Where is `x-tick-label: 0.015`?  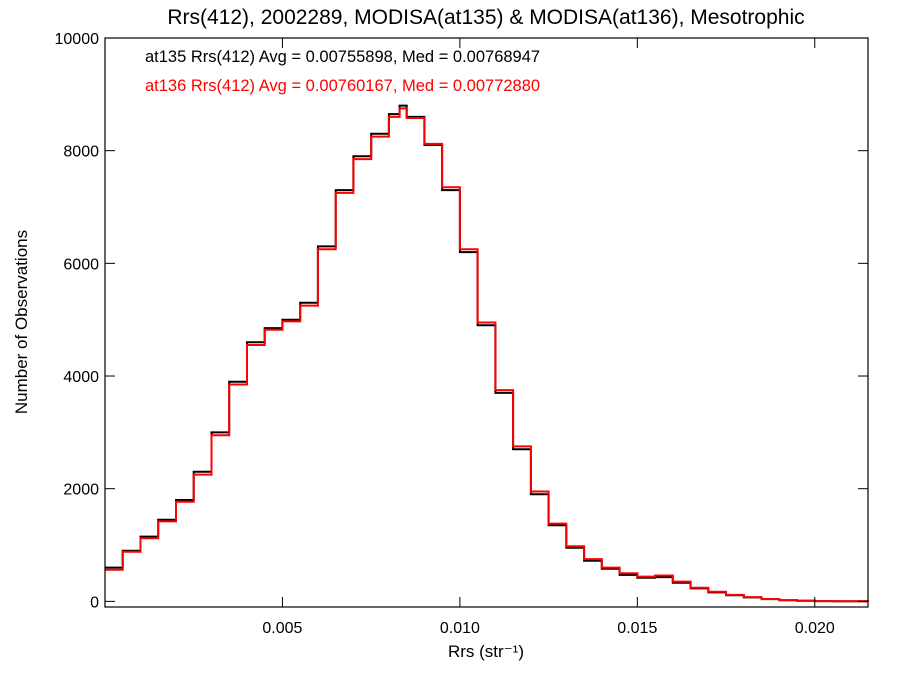
x-tick-label: 0.015 is located at coordinates (637, 628).